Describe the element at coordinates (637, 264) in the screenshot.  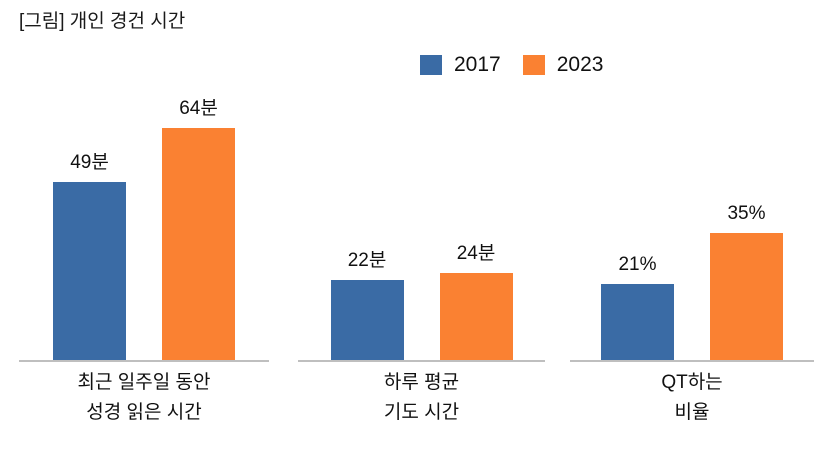
I see `bar-value-label: 21%` at that location.